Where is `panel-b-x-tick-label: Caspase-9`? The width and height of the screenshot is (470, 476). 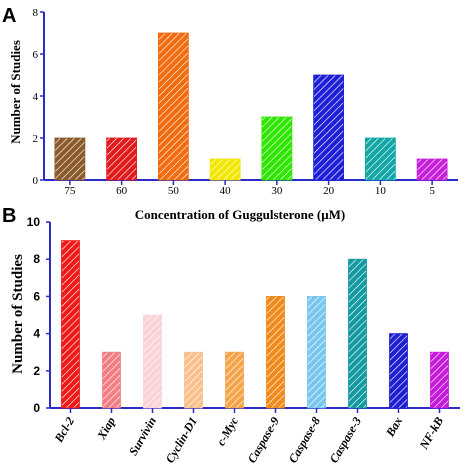 panel-b-x-tick-label: Caspase-9 is located at coordinates (263, 440).